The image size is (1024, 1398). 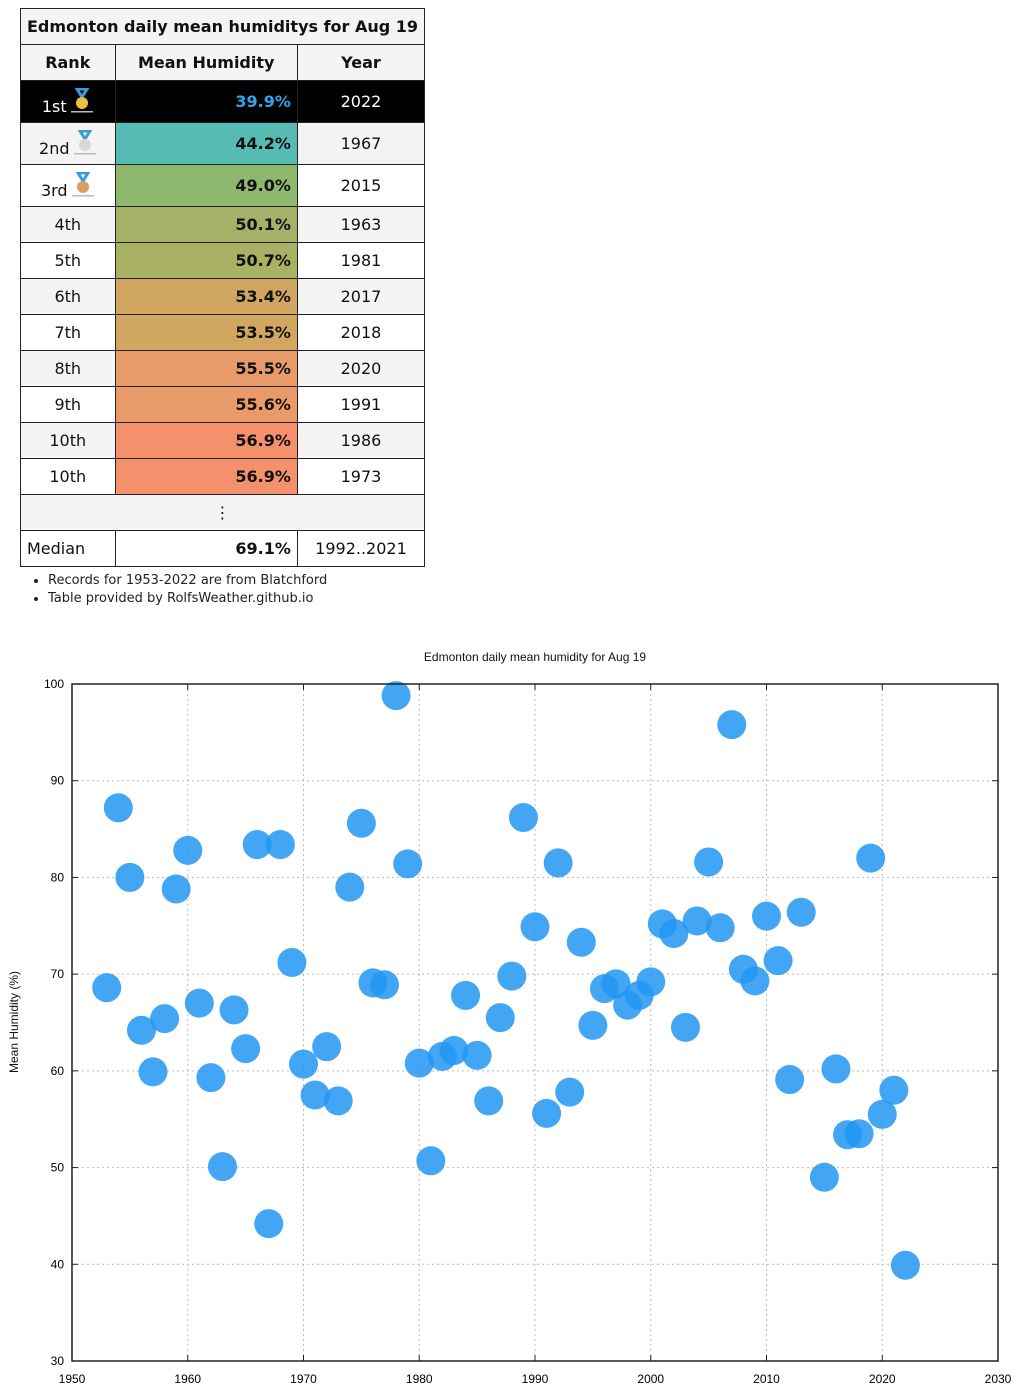 I want to click on rank-cell: 5th, so click(x=68, y=260).